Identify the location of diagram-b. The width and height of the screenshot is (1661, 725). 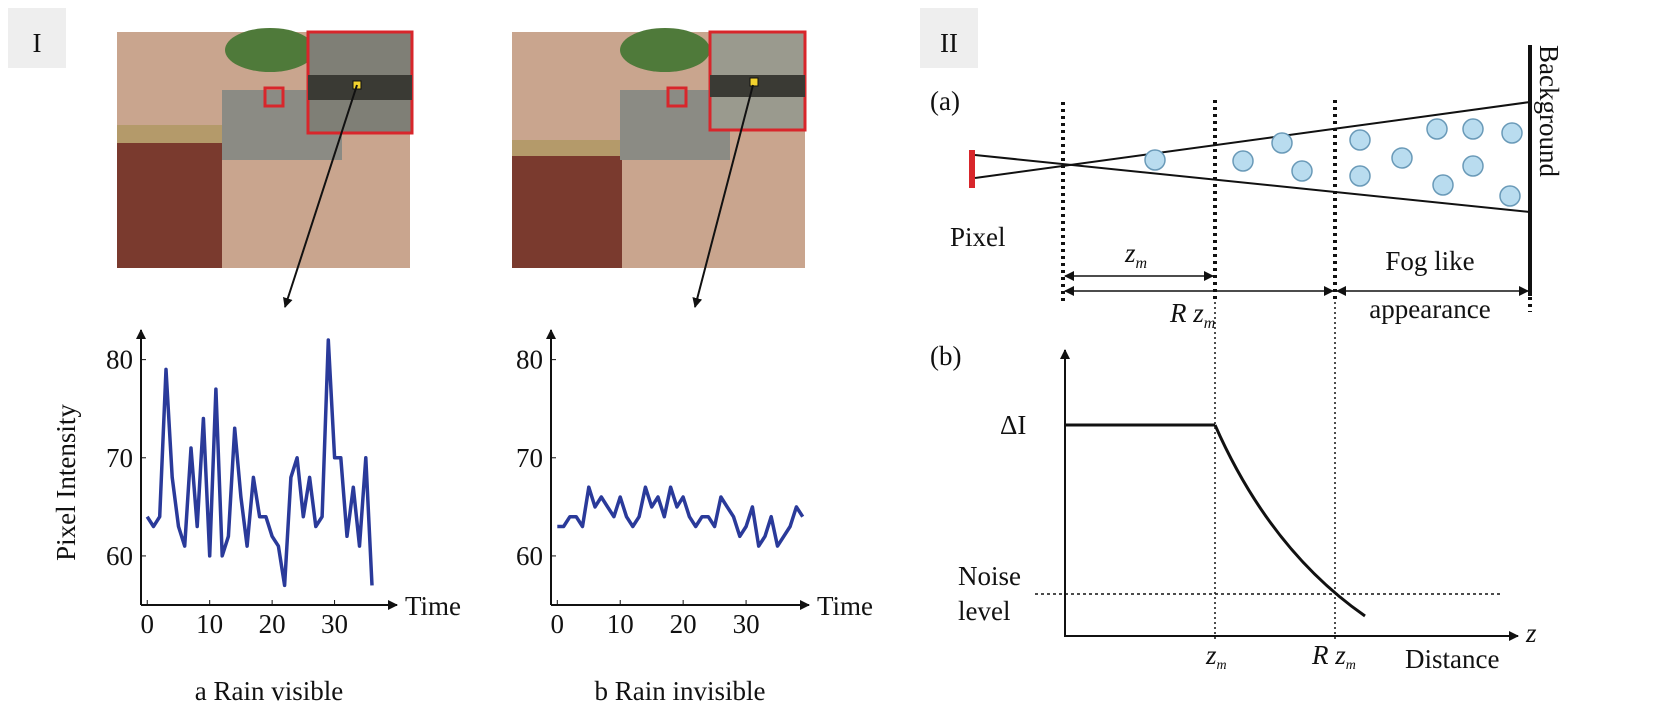
(1277, 495).